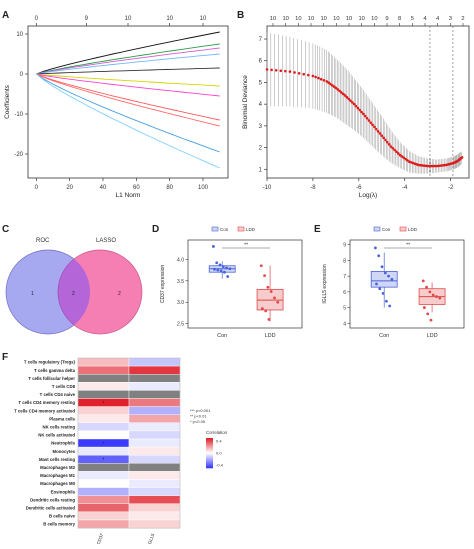  What do you see at coordinates (200, 410) in the screenshot?
I see `significance-legend-item: *** p<0.001` at bounding box center [200, 410].